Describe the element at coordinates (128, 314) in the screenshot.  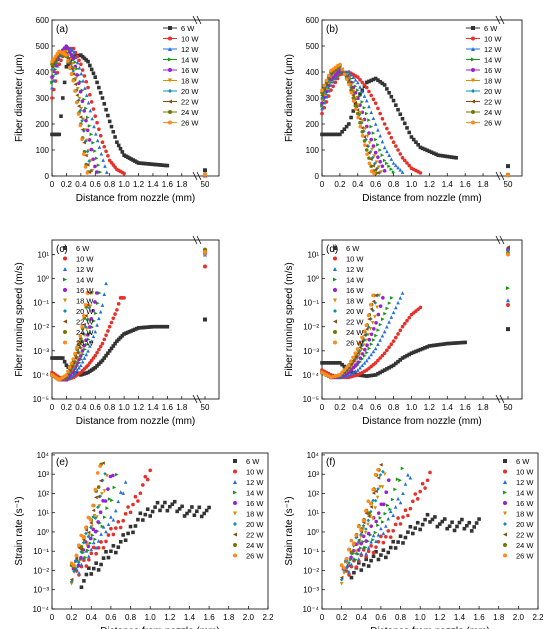
I see `series-24w` at that location.